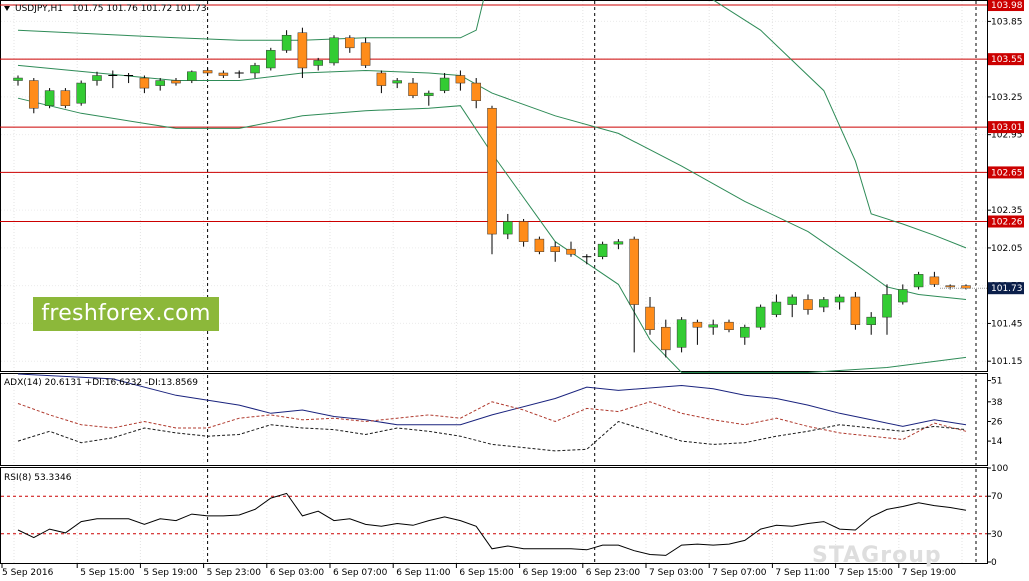 This screenshot has width=1029, height=581. Describe the element at coordinates (739, 573) in the screenshot. I see `time-axis-label: 7 Sep 07:00` at that location.